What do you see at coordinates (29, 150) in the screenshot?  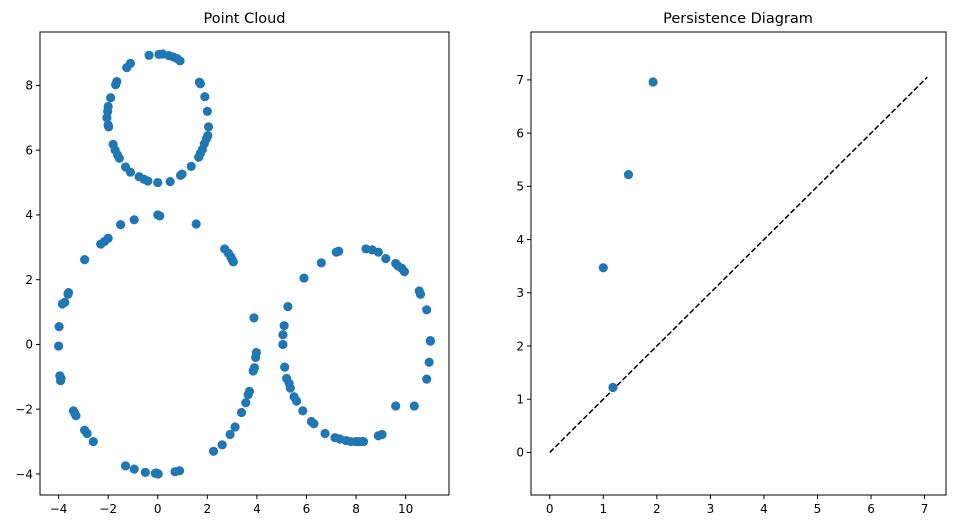 I see `y-tick-label: 6` at bounding box center [29, 150].